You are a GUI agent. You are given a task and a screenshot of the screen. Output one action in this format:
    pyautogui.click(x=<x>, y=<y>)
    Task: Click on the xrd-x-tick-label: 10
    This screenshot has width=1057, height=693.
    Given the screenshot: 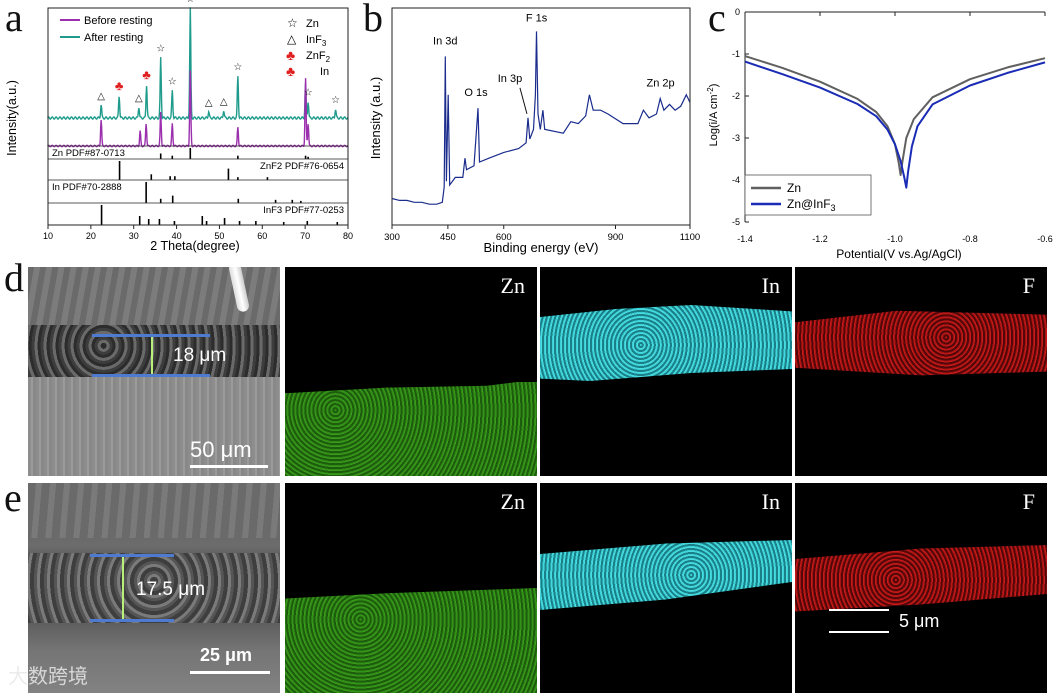 What is the action you would take?
    pyautogui.click(x=48, y=236)
    